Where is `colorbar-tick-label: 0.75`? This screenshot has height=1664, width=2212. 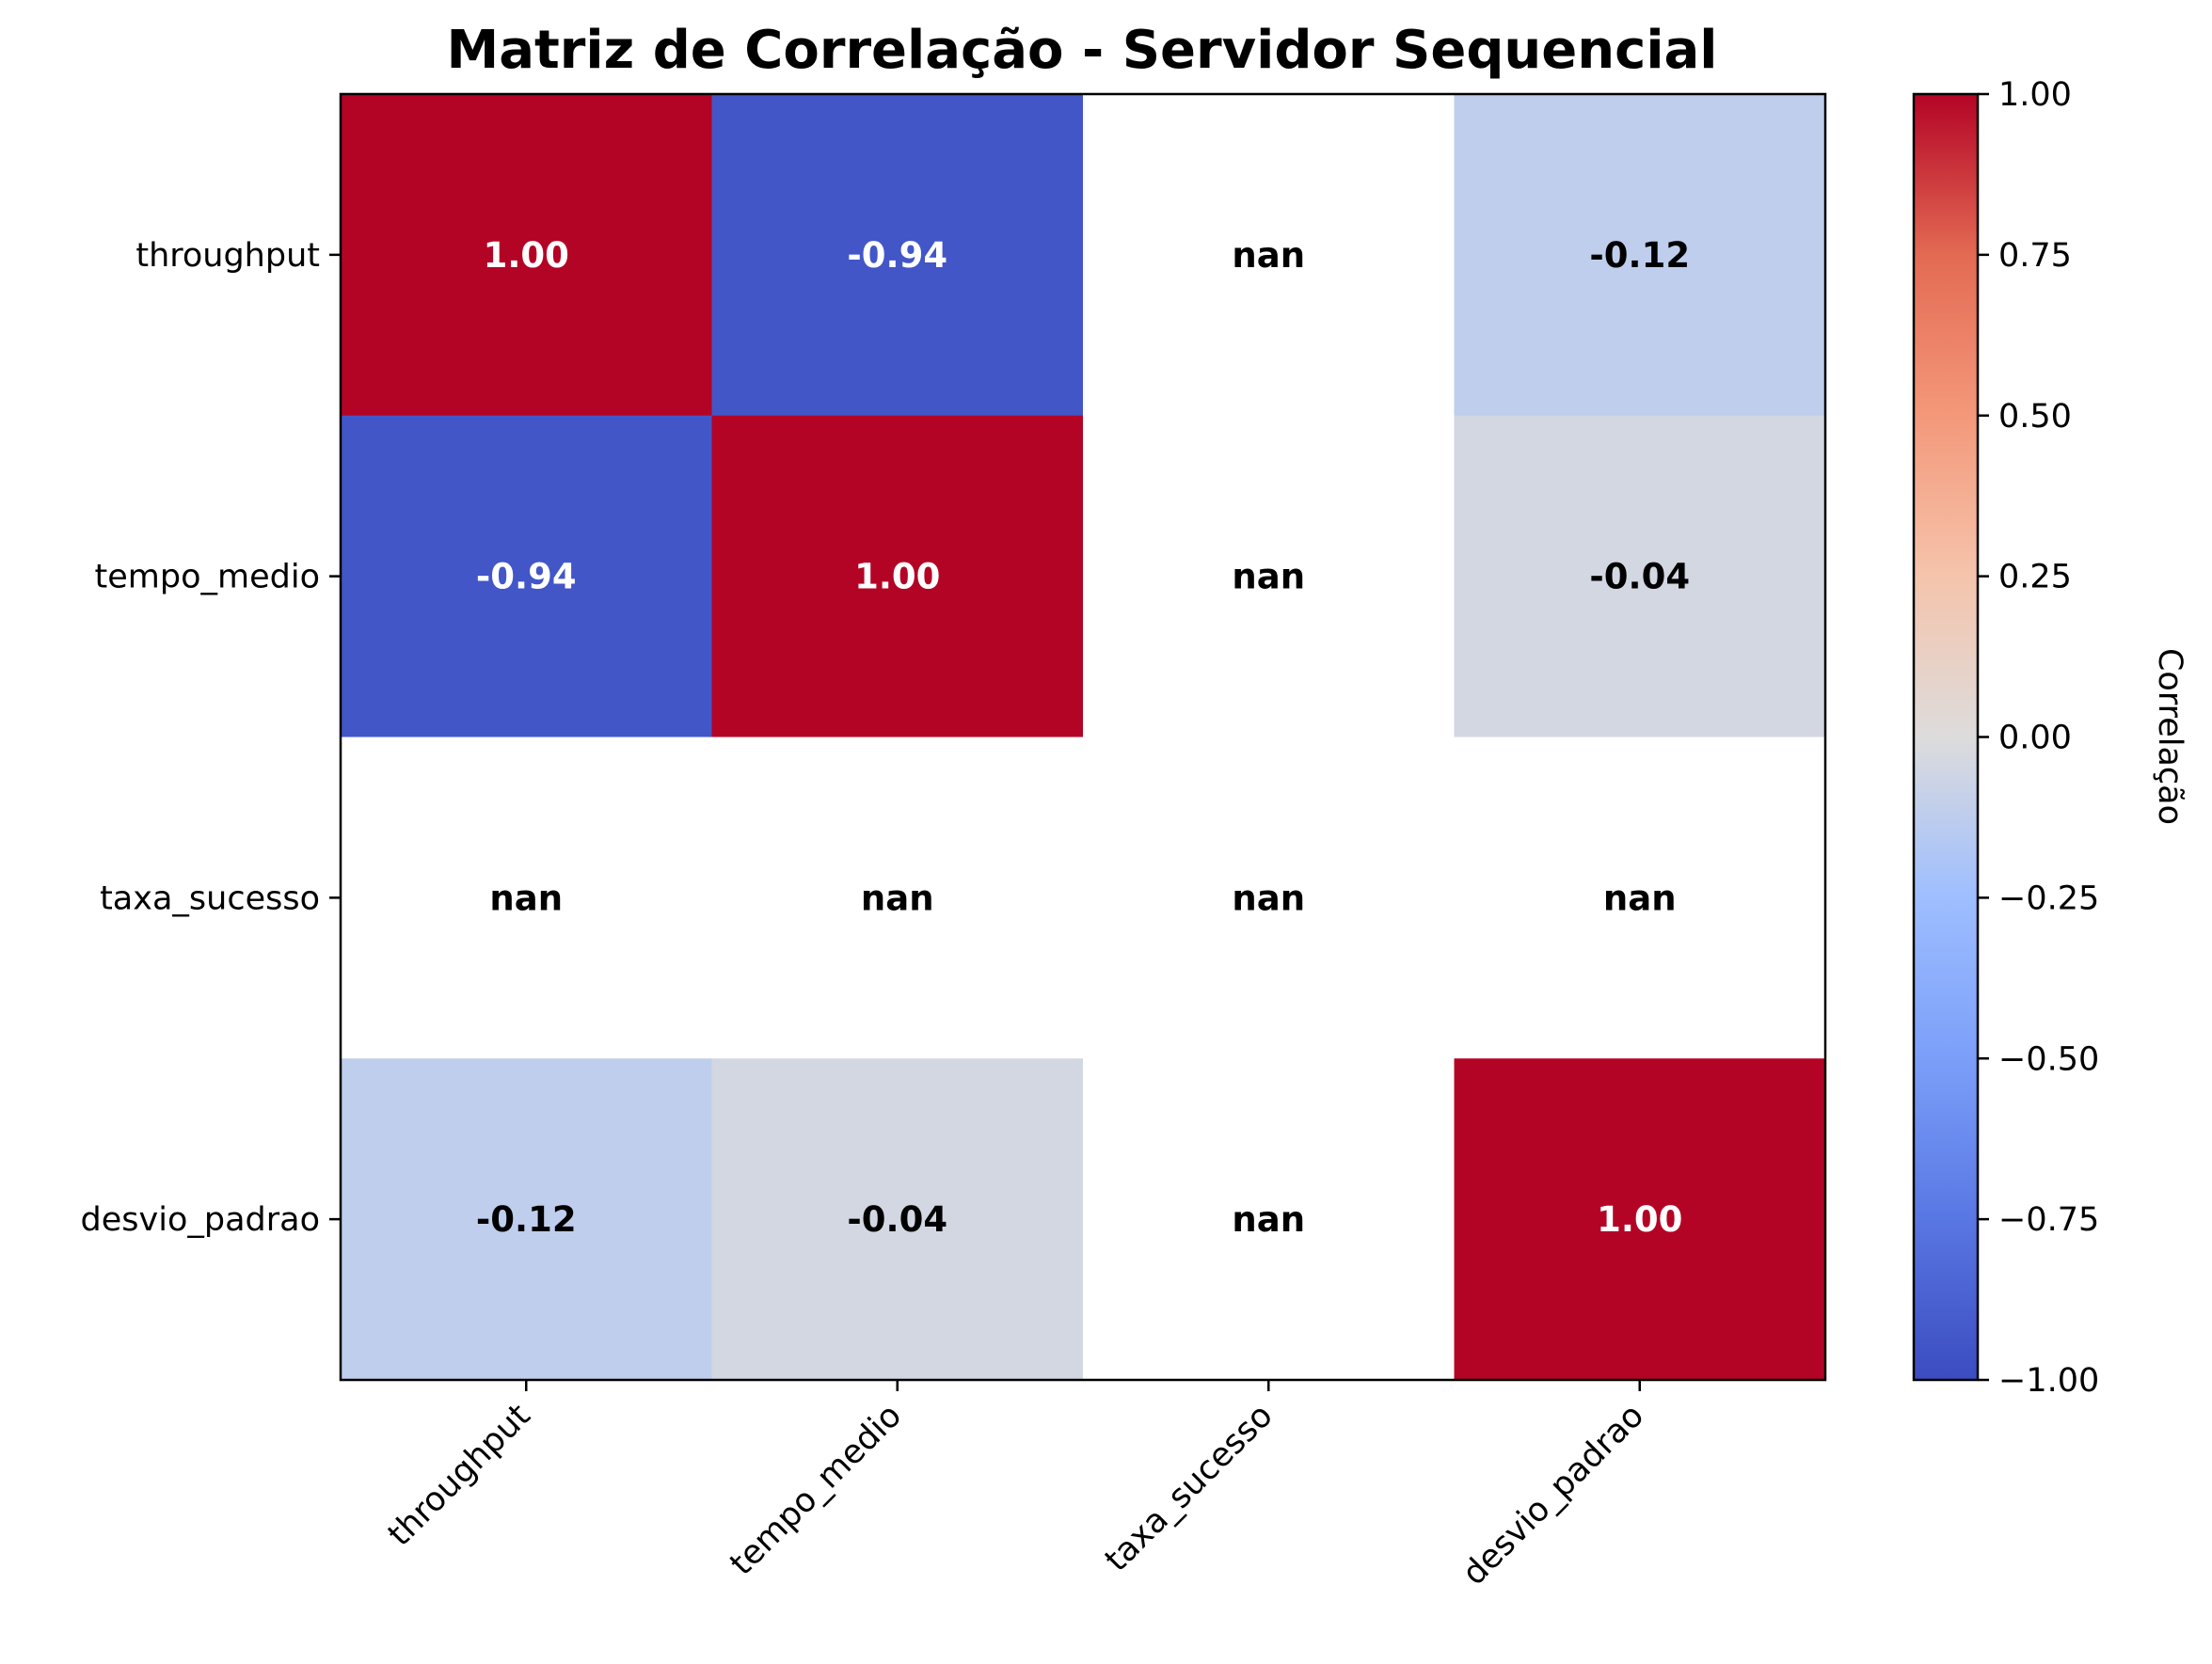
colorbar-tick-label: 0.75 is located at coordinates (2035, 256).